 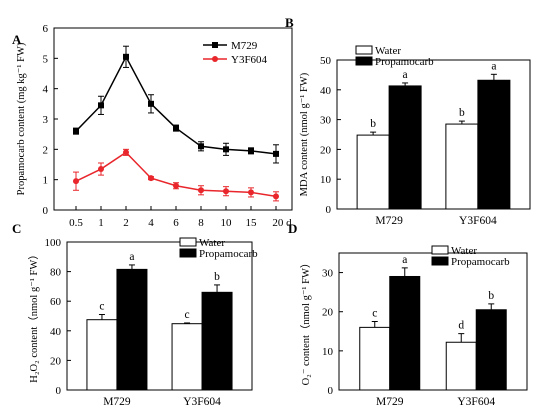 What do you see at coordinates (390, 402) in the screenshot?
I see `panel-d-x-tick-label: M729` at bounding box center [390, 402].